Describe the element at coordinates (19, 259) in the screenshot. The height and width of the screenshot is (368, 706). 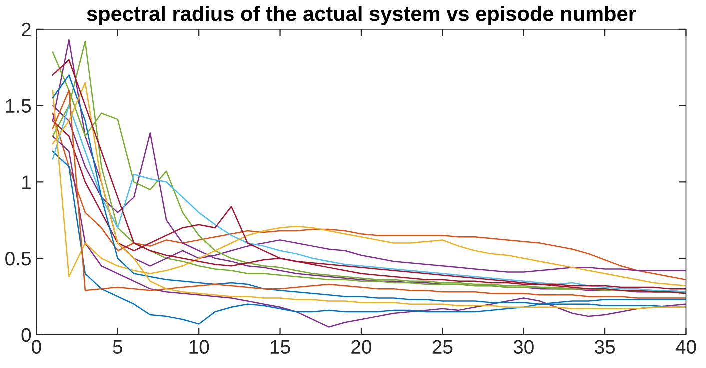
I see `y-tick-label: 0.5` at that location.